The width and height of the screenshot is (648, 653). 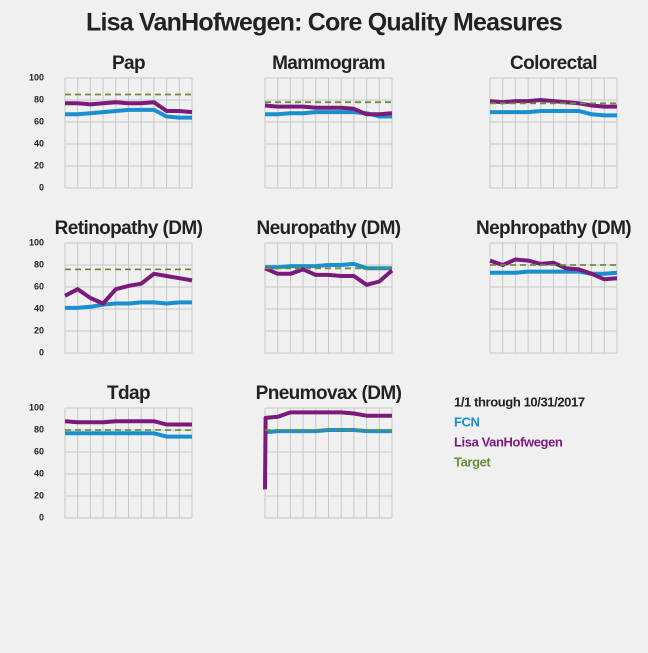 What do you see at coordinates (129, 228) in the screenshot?
I see `panel-title: Retinopathy (DM)` at bounding box center [129, 228].